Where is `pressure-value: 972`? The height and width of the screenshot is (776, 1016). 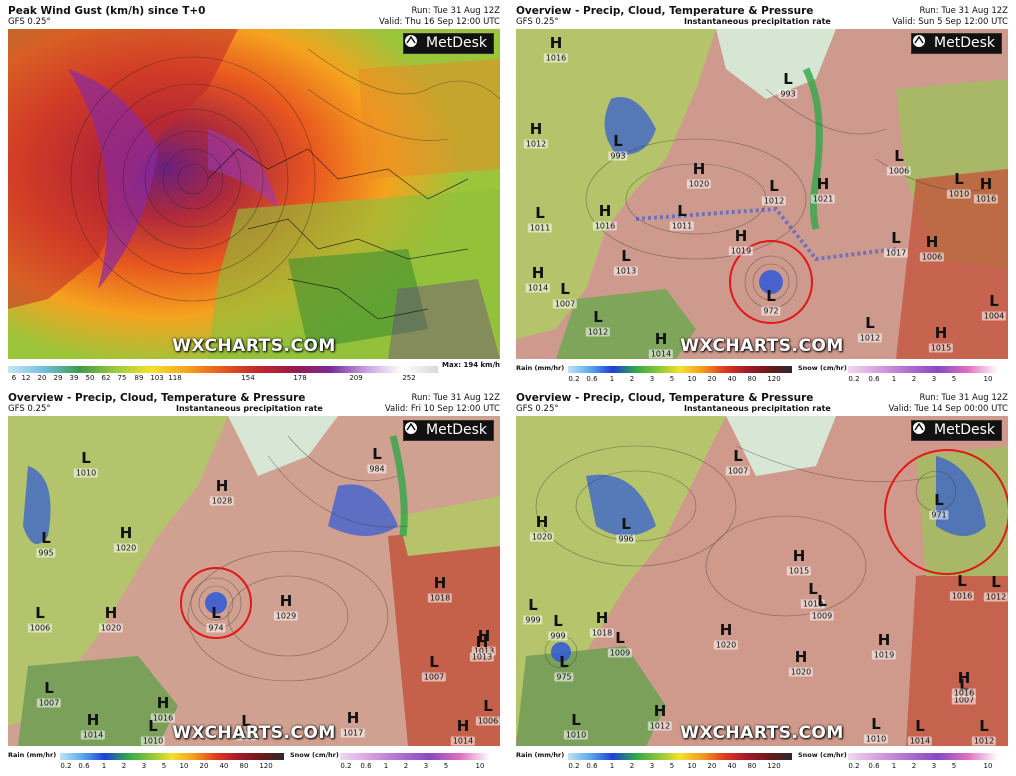
pressure-value: 972 is located at coordinates (771, 311).